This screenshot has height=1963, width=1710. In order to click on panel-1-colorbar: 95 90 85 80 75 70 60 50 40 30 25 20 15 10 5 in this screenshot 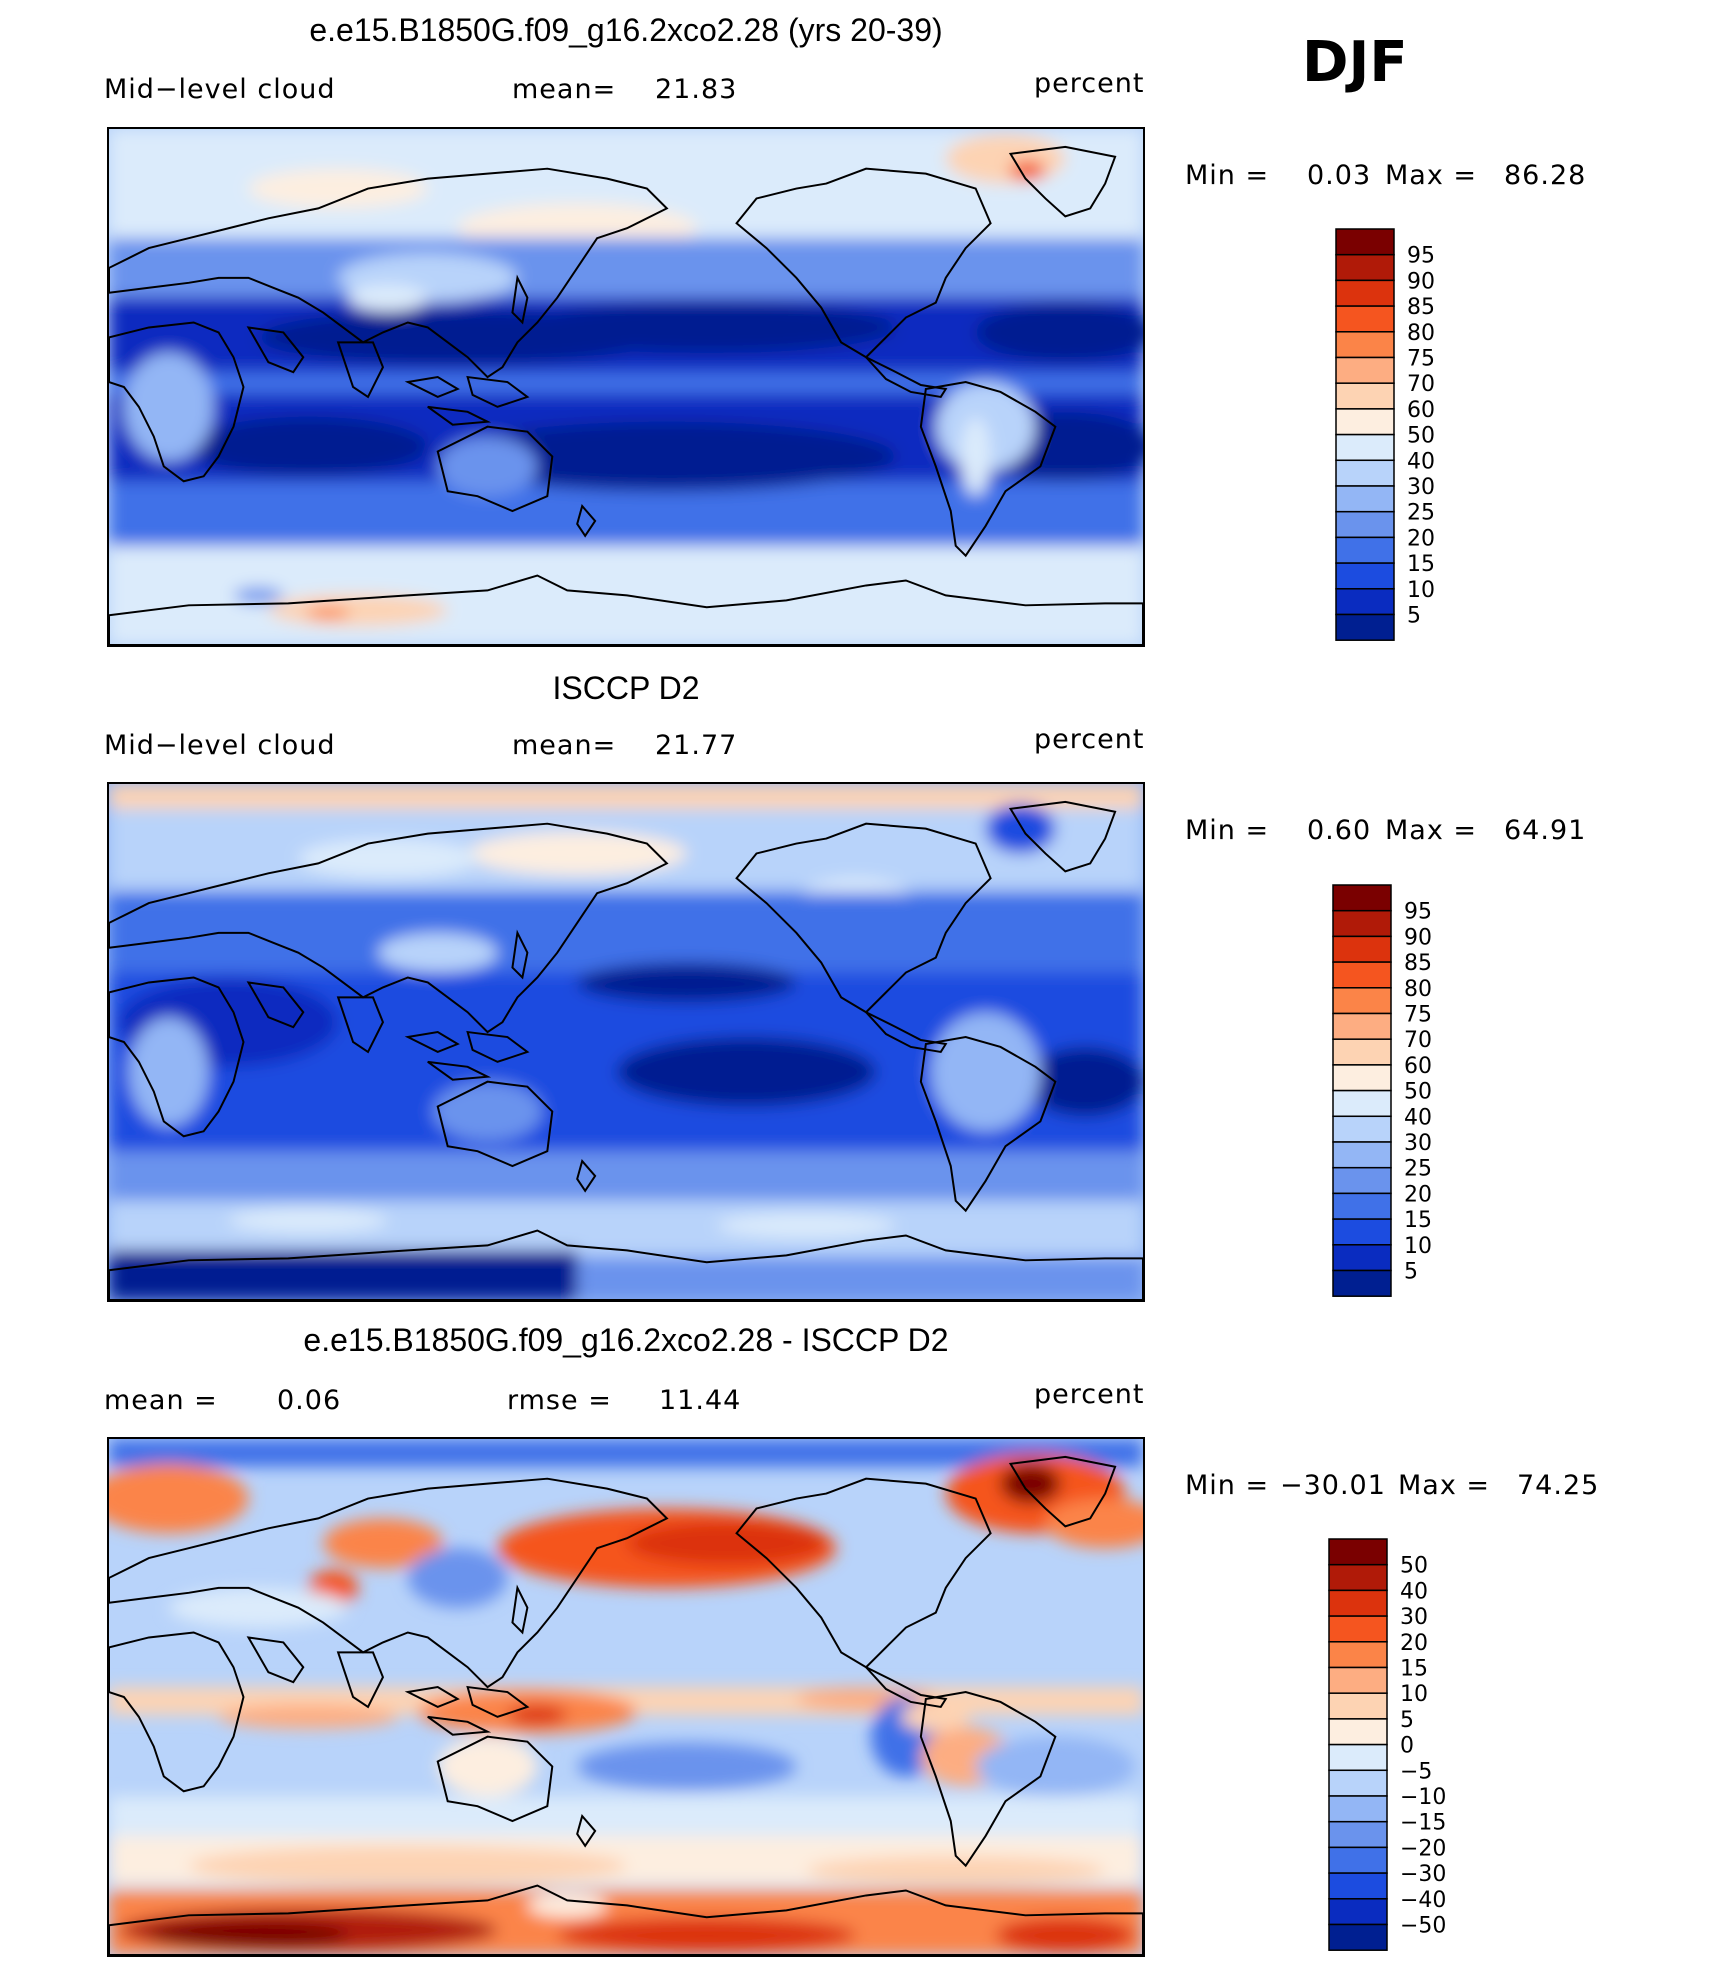, I will do `click(1405, 436)`.